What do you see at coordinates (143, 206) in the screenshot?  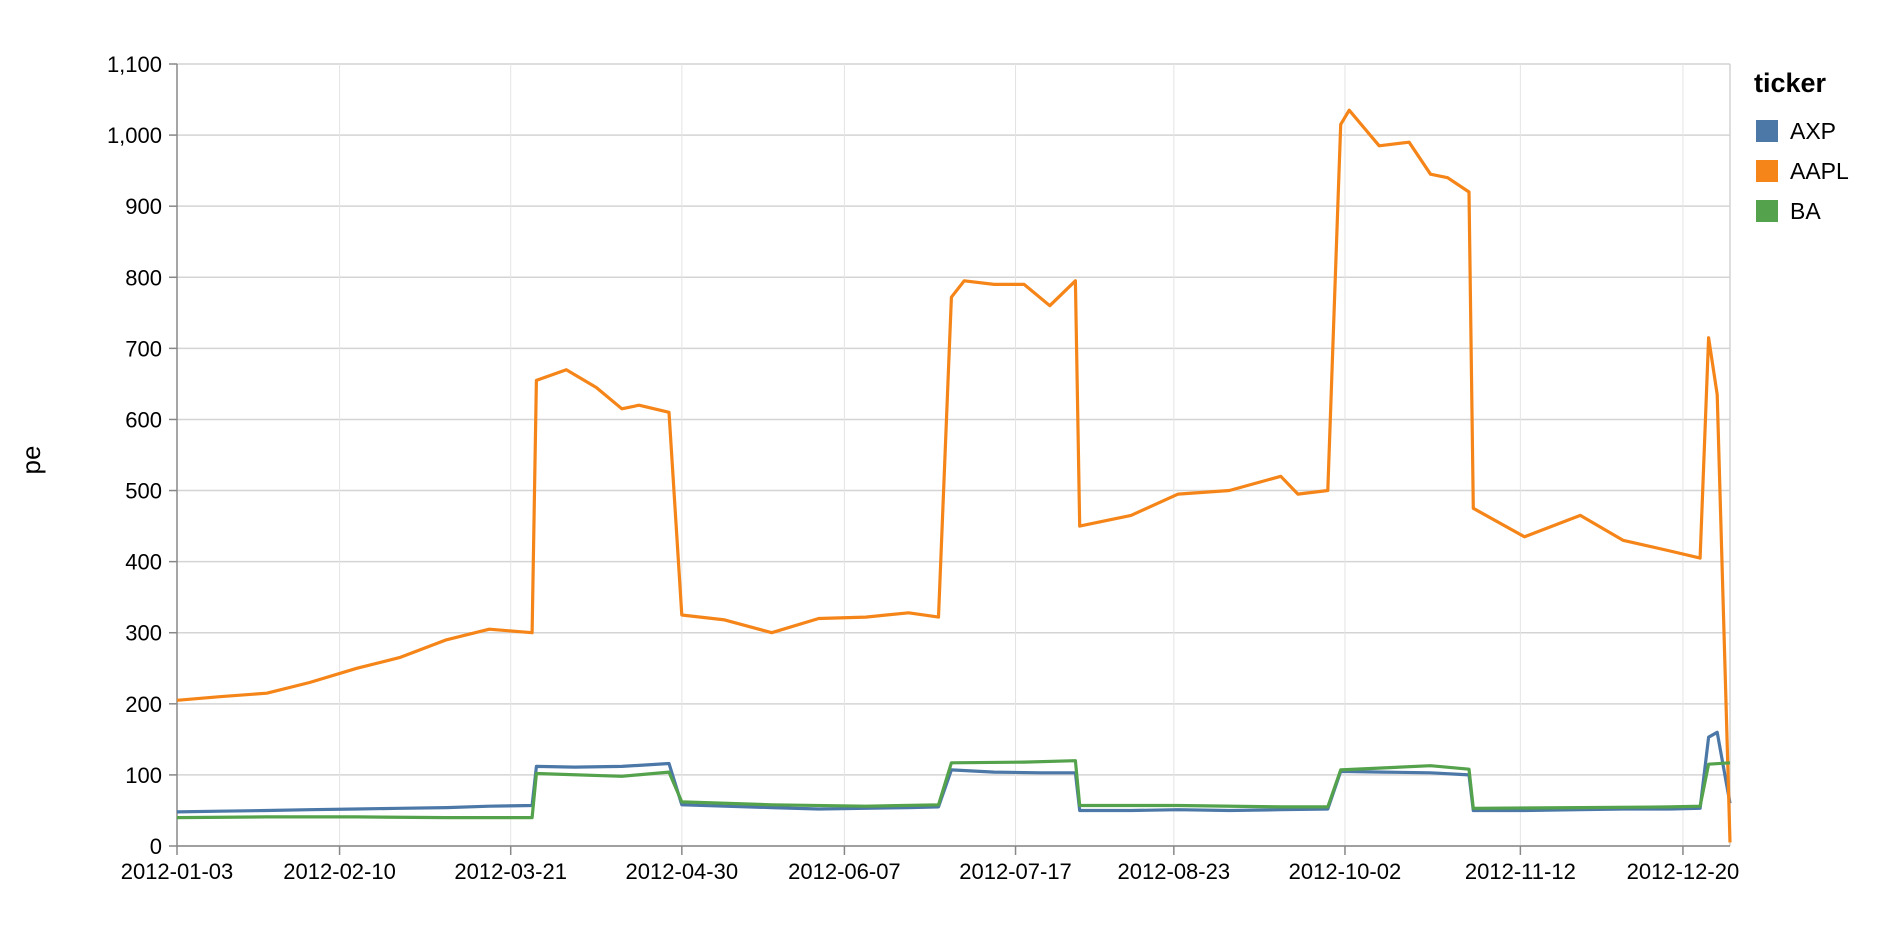 I see `y-tick-label: 900` at bounding box center [143, 206].